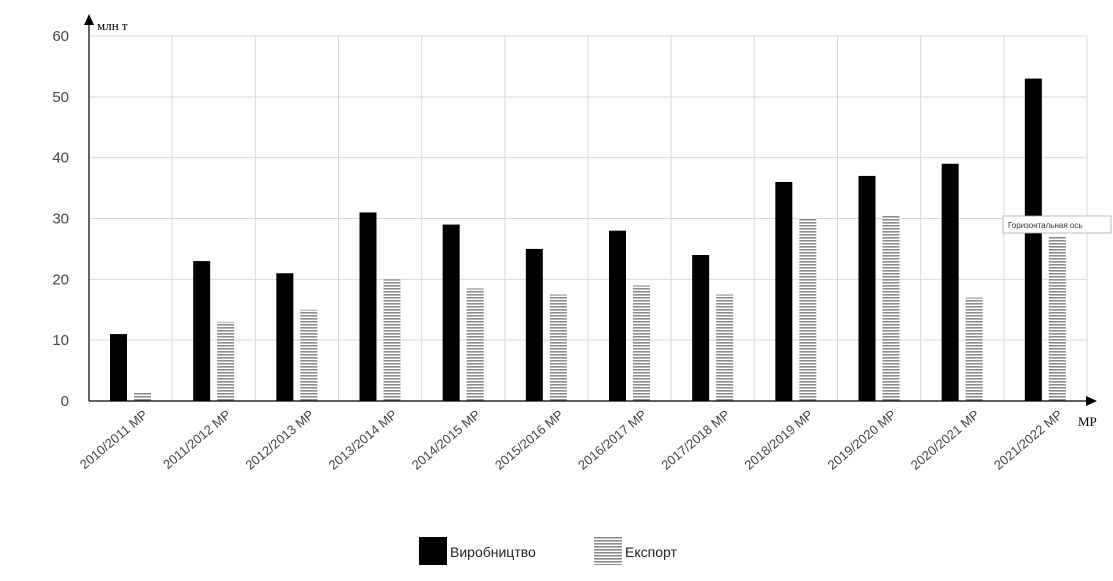 This screenshot has width=1113, height=581. What do you see at coordinates (548, 551) in the screenshot?
I see `legend: Виробництво Експорт` at bounding box center [548, 551].